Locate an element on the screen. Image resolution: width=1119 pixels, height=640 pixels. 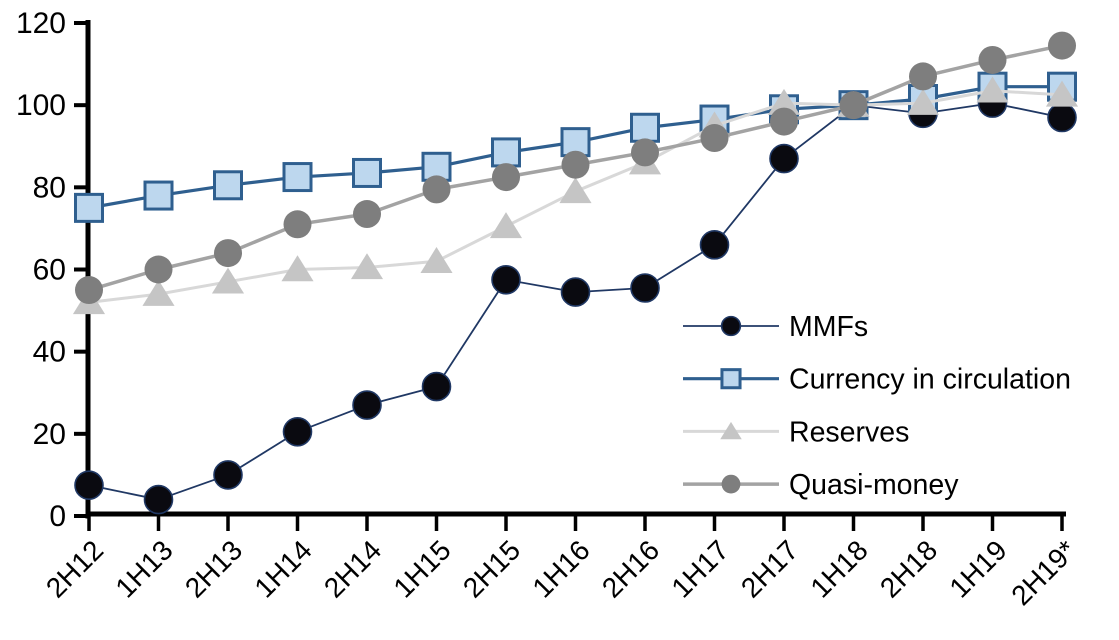
x-tick-label: 1H13 is located at coordinates (143, 568).